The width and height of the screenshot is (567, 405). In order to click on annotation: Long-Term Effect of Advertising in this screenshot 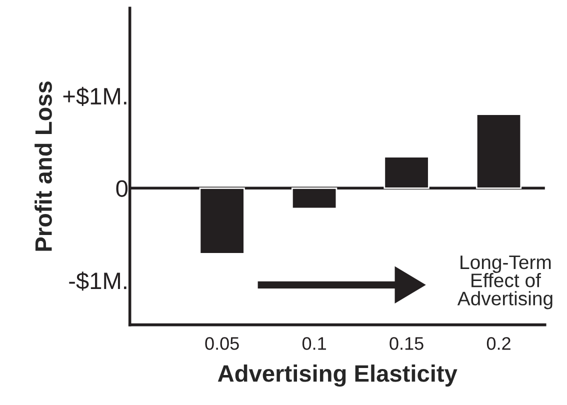, I will do `click(504, 283)`.